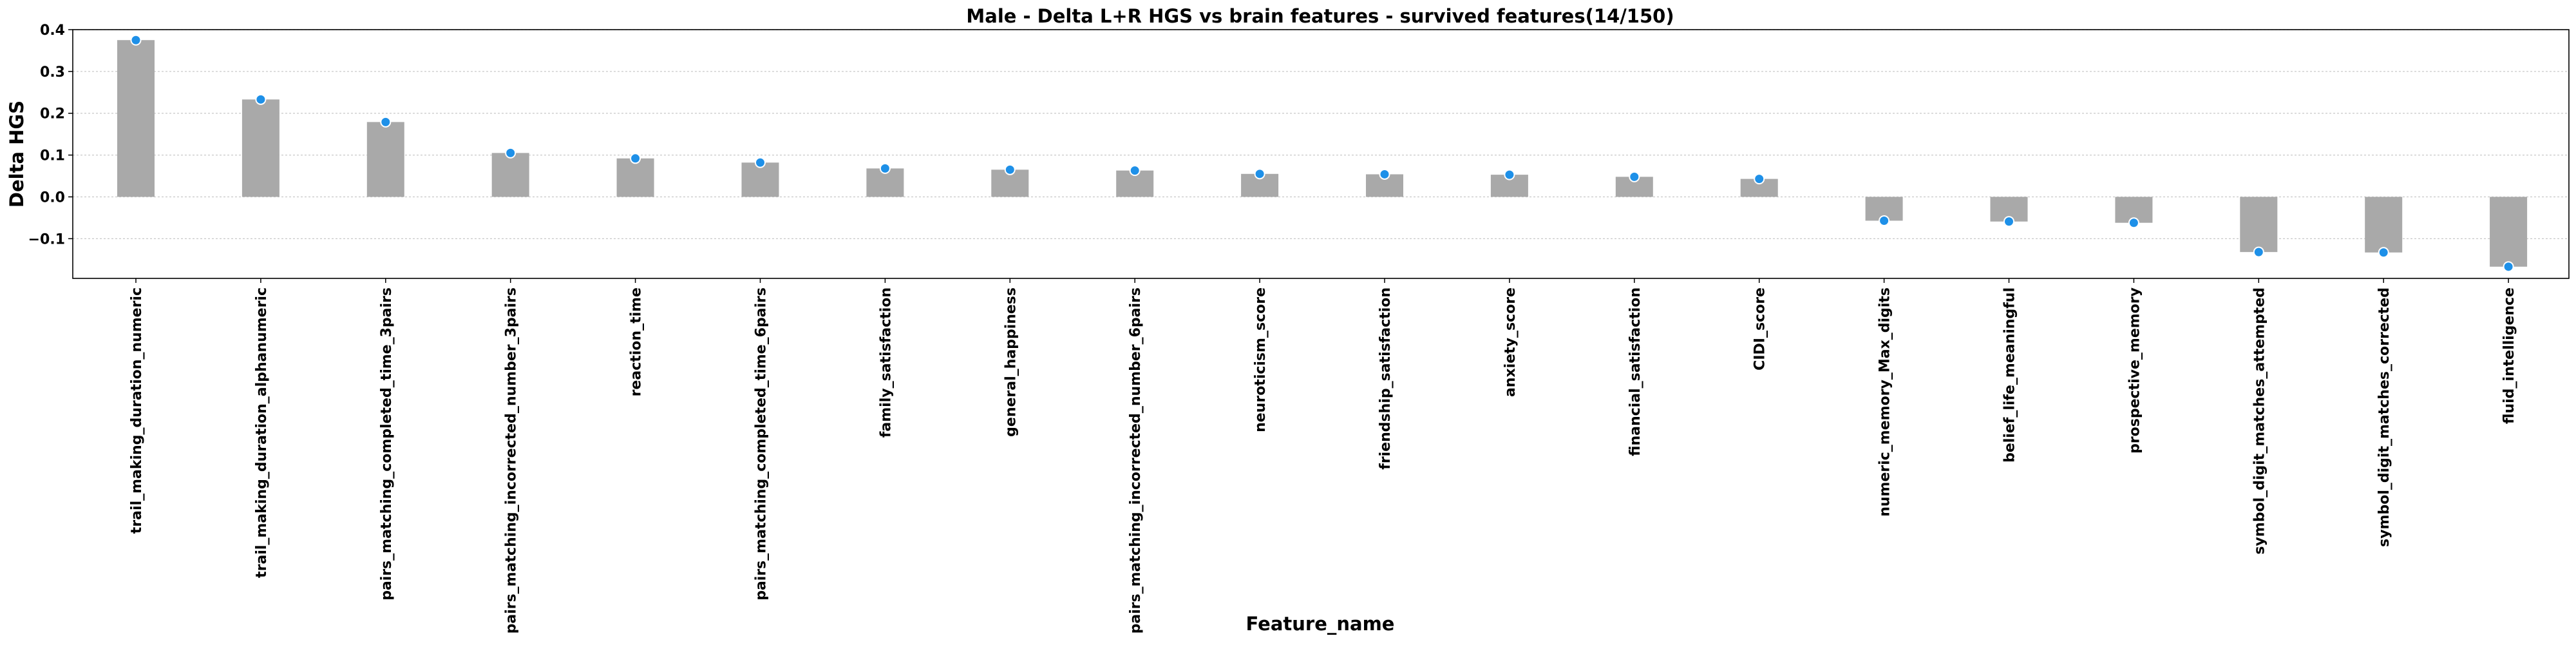 This screenshot has width=2576, height=647. I want to click on x-tick-label: numeric_memory_Max_digits, so click(1885, 402).